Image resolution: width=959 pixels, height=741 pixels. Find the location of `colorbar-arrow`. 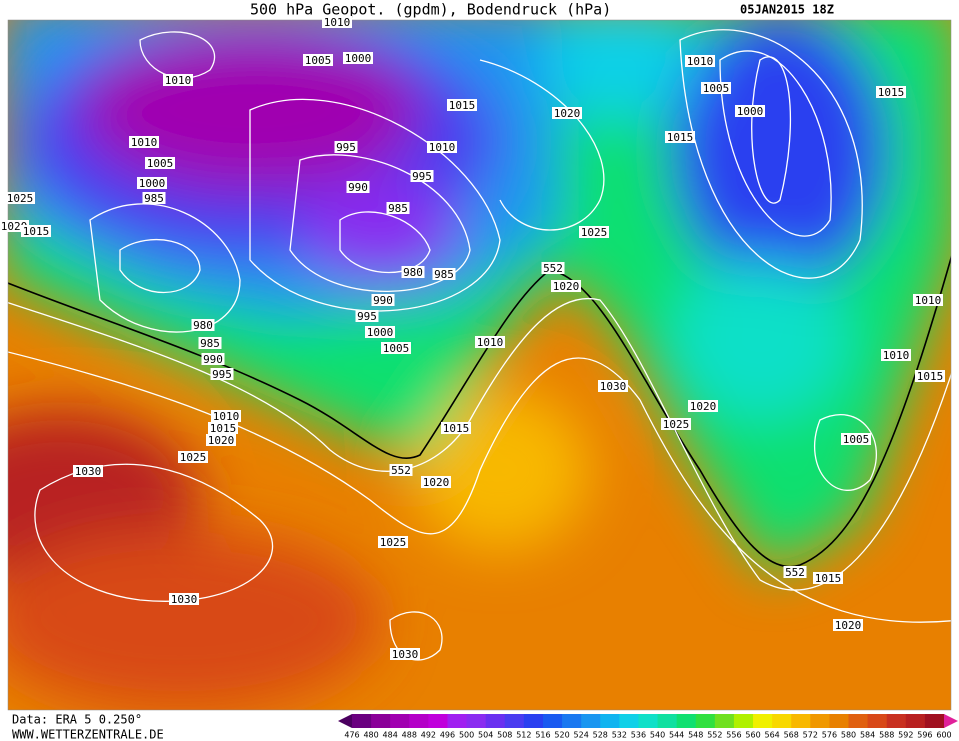

colorbar-arrow is located at coordinates (951, 721).